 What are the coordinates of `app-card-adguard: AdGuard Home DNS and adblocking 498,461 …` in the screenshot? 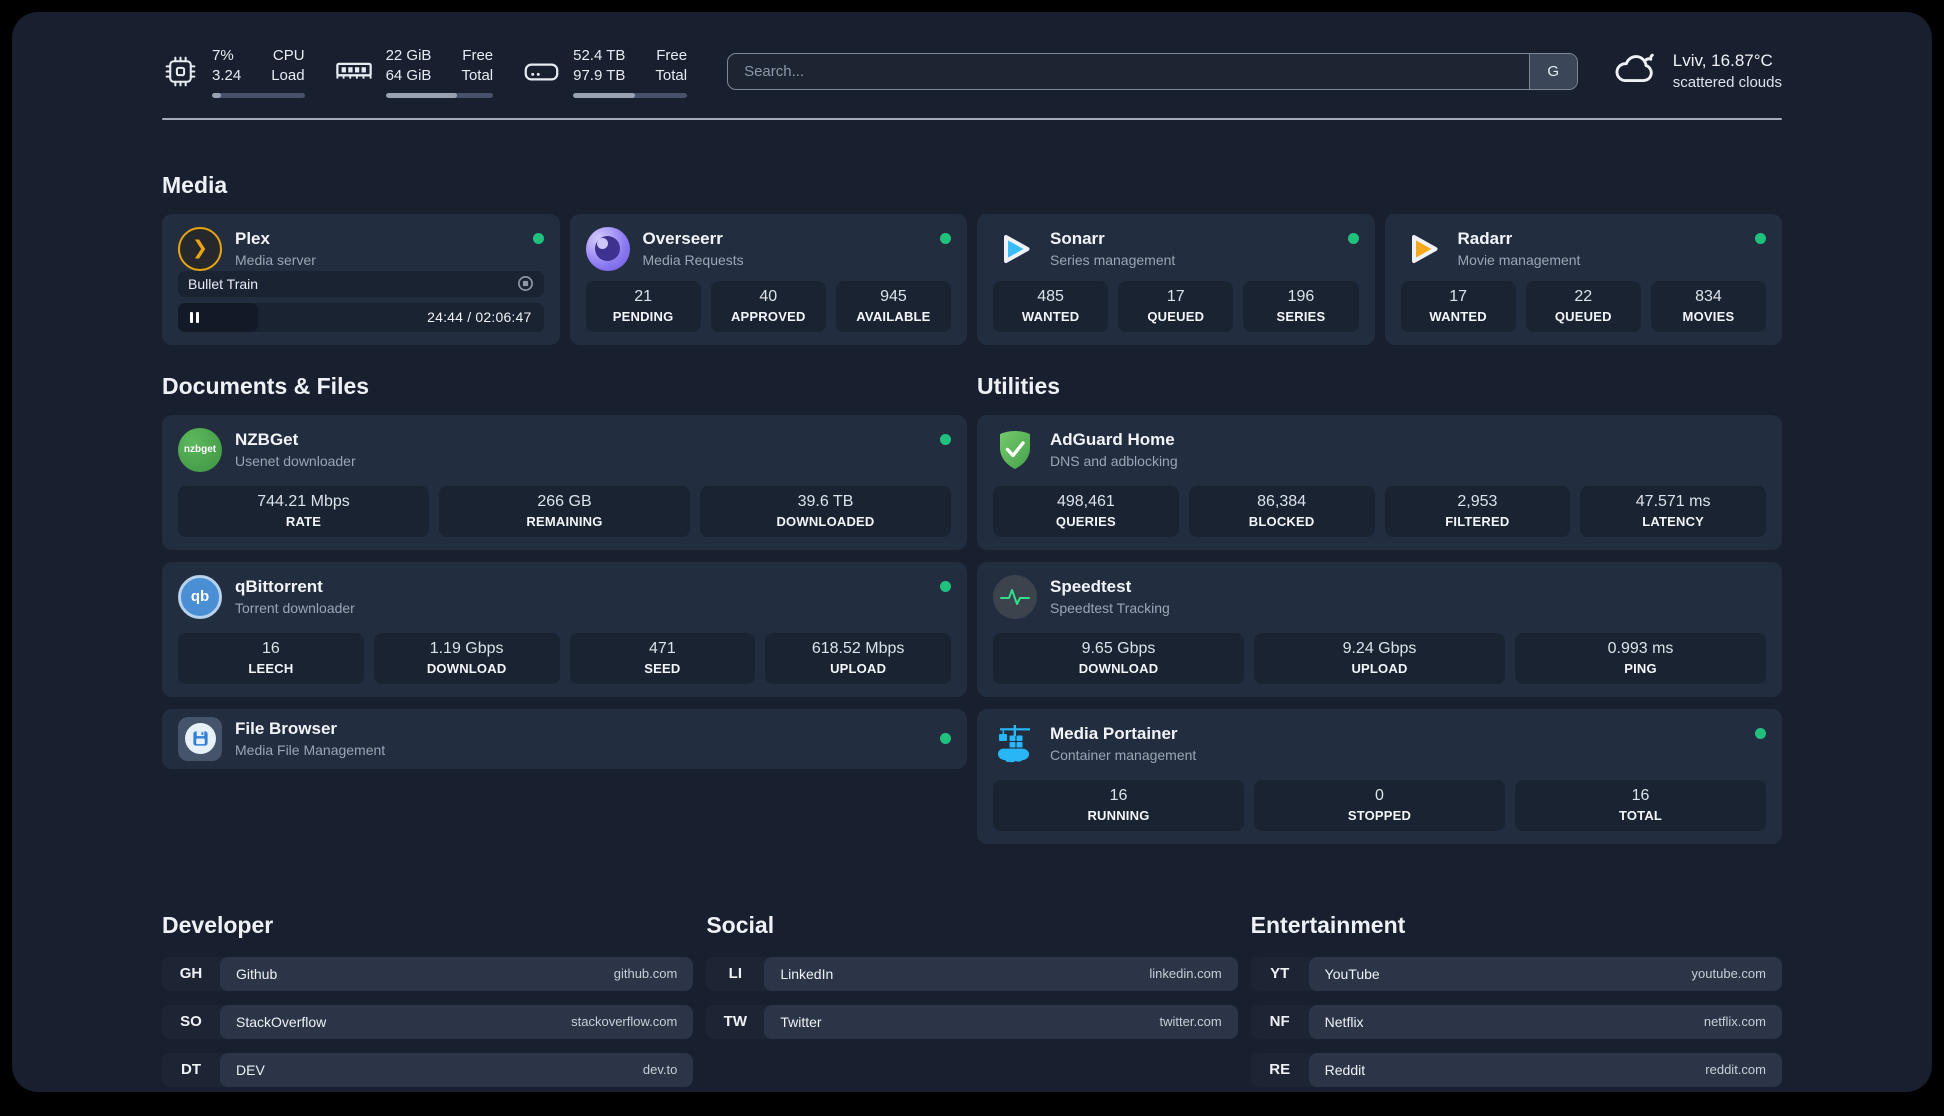 It's located at (1379, 482).